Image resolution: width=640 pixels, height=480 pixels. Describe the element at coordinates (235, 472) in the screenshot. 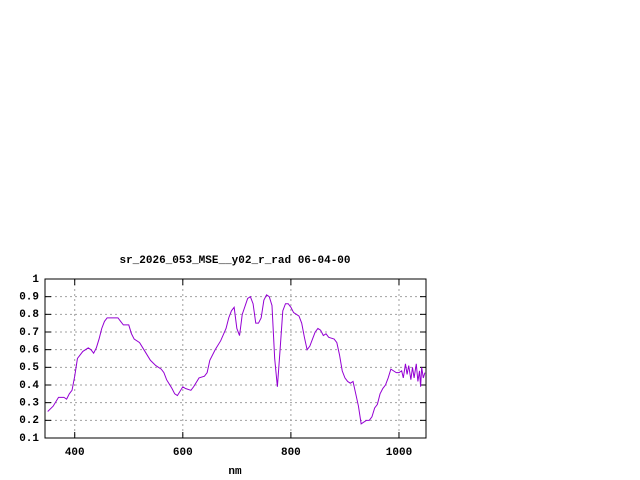

I see `x-axis-label: nm` at that location.